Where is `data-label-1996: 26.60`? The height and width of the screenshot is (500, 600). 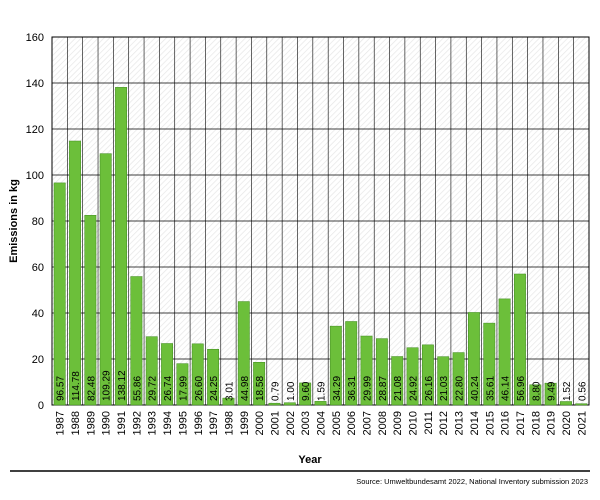 data-label-1996: 26.60 is located at coordinates (199, 388).